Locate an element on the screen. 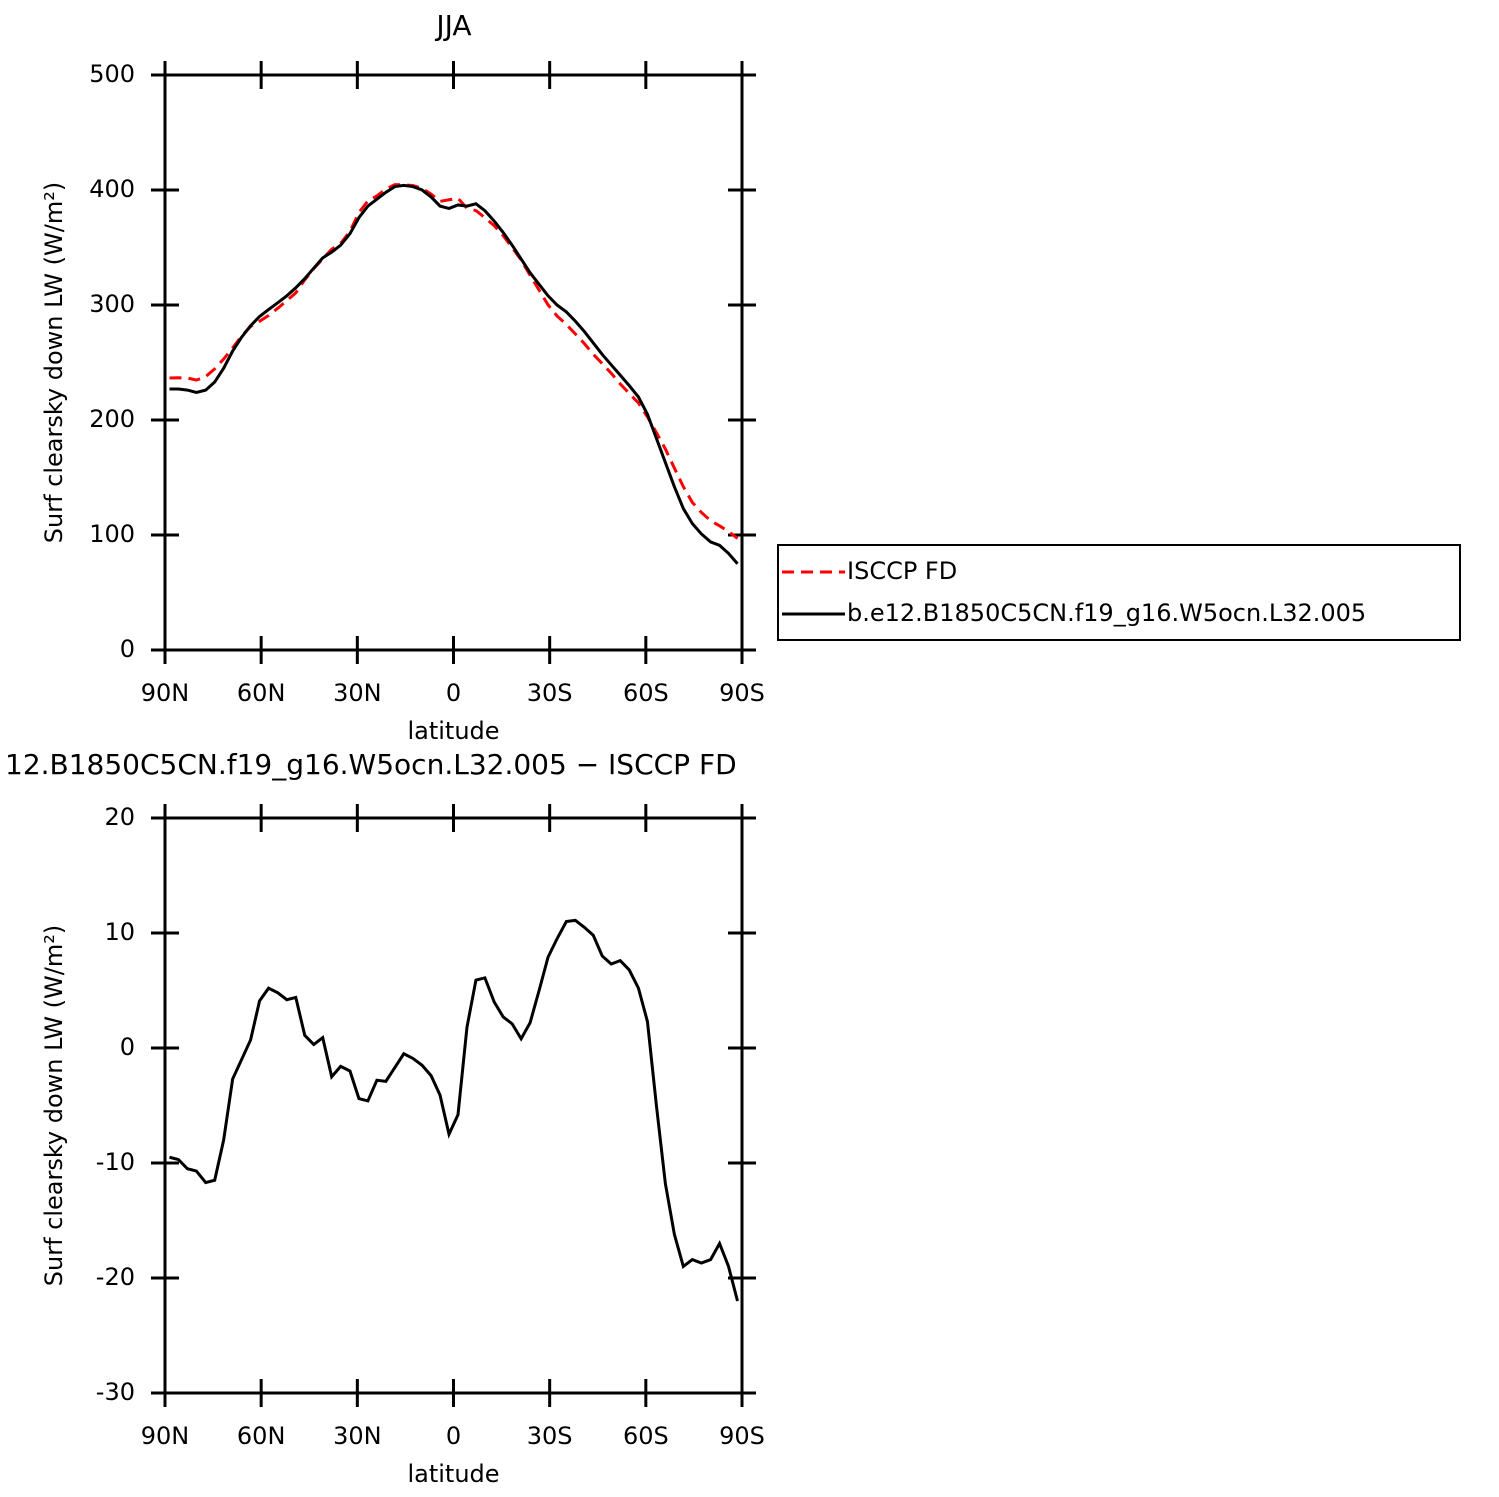  chart-title: JJA is located at coordinates (452, 25).